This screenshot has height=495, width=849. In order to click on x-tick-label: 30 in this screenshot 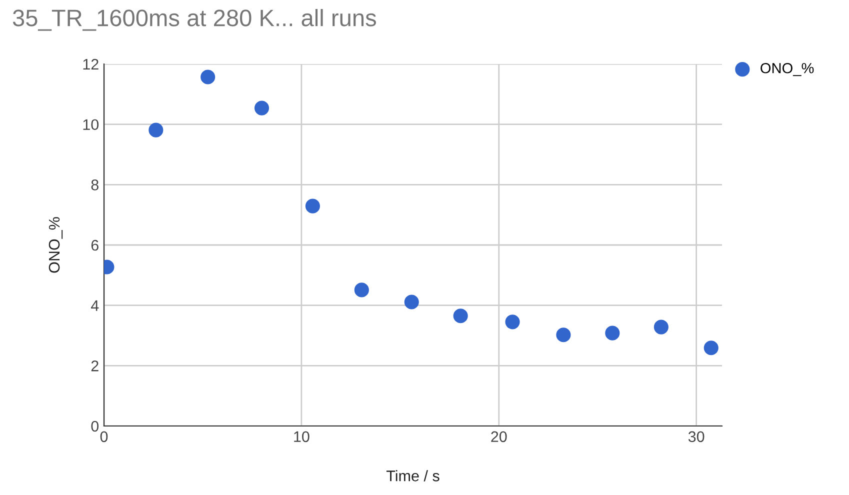, I will do `click(696, 436)`.